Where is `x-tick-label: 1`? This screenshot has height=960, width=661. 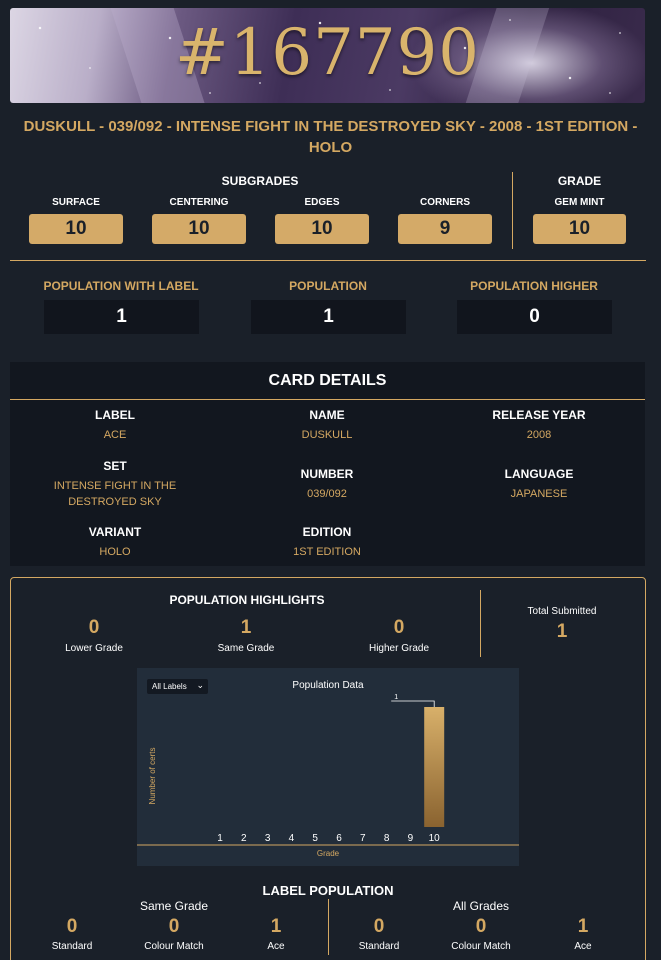
x-tick-label: 1 is located at coordinates (220, 838).